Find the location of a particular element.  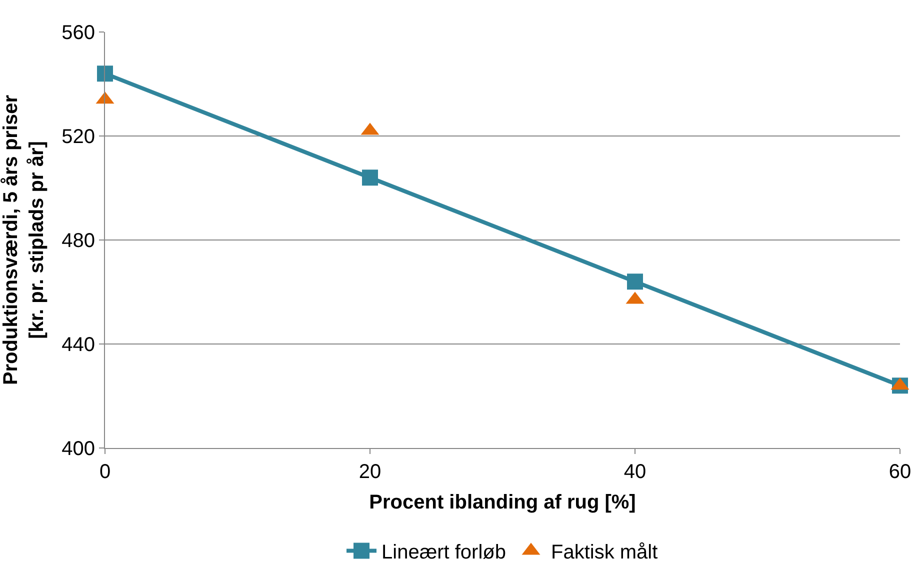

x-tick-label: 20 is located at coordinates (370, 472).